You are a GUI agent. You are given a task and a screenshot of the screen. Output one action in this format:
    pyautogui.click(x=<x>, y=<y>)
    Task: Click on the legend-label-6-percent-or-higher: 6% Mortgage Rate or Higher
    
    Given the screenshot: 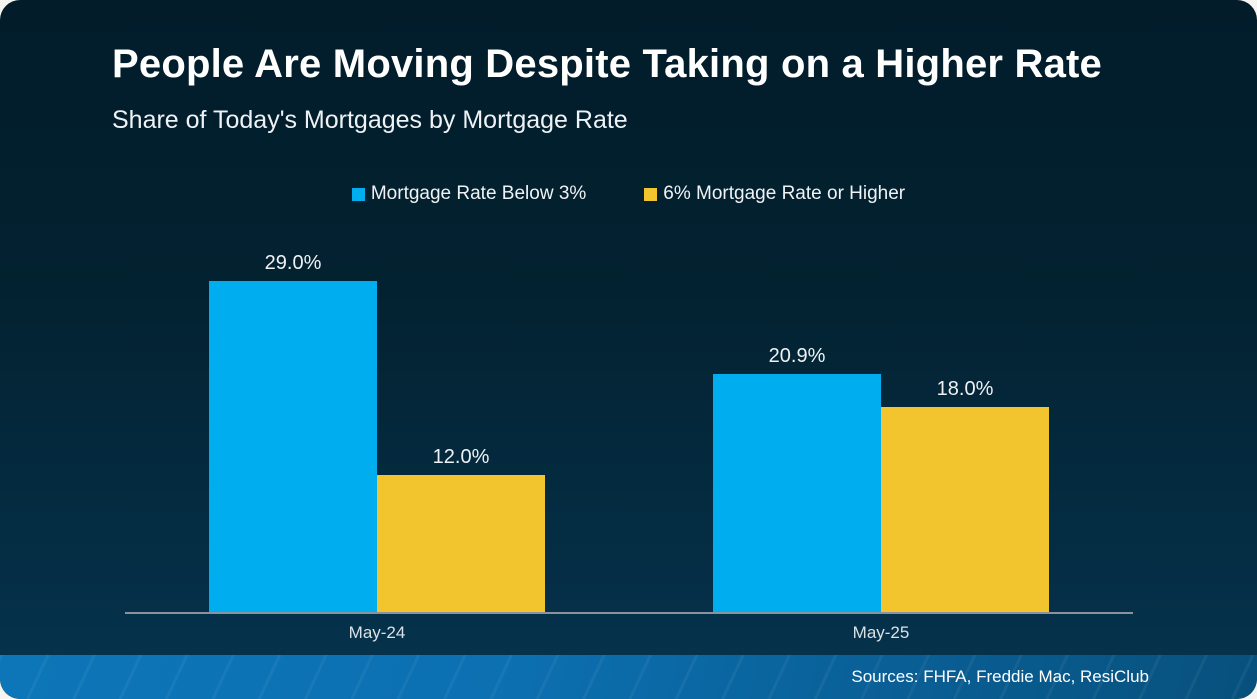 What is the action you would take?
    pyautogui.click(x=784, y=193)
    